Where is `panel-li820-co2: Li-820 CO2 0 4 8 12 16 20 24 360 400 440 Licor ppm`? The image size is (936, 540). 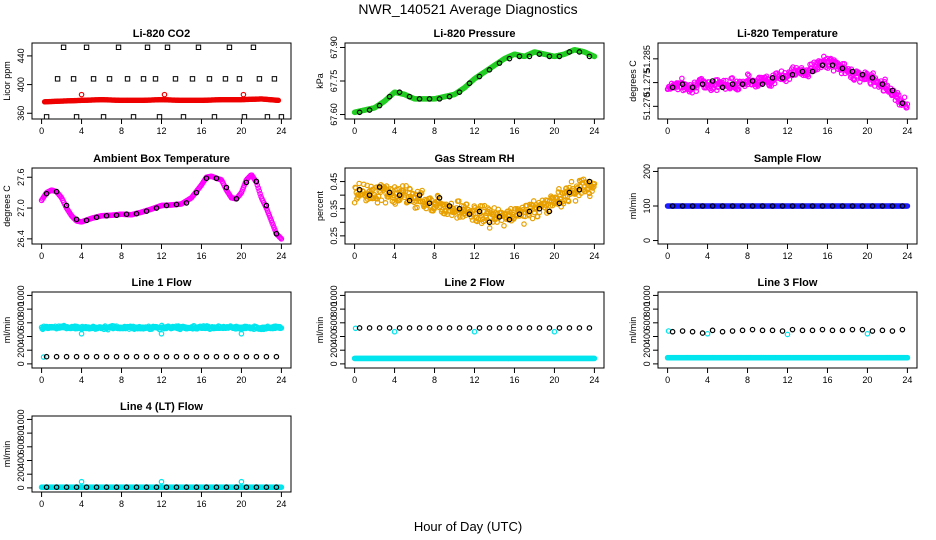 panel-li820-co2: Li-820 CO2 0 4 8 12 16 20 24 360 400 440 Licor ppm is located at coordinates (147, 82).